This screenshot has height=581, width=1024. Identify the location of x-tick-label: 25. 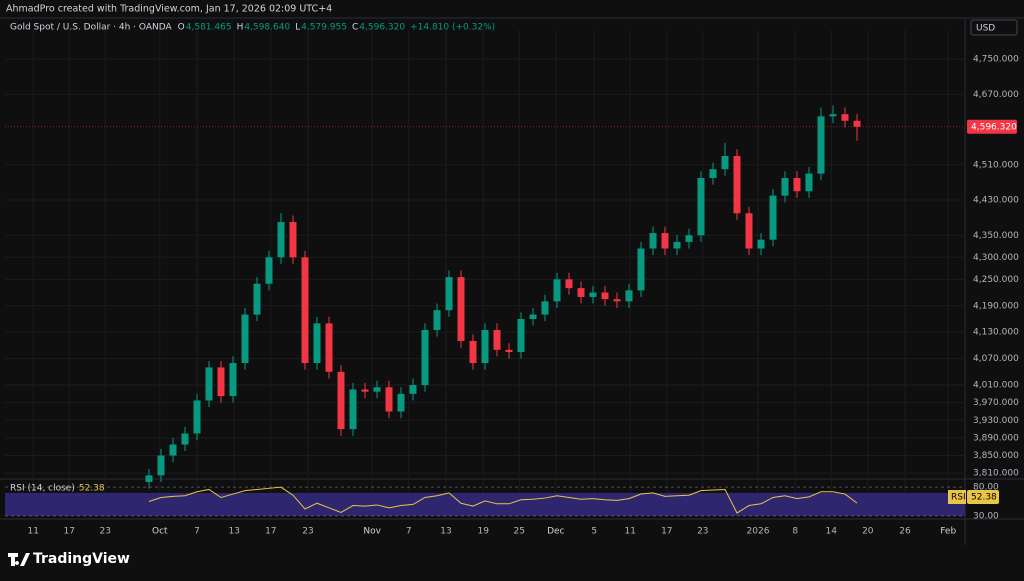
(518, 532).